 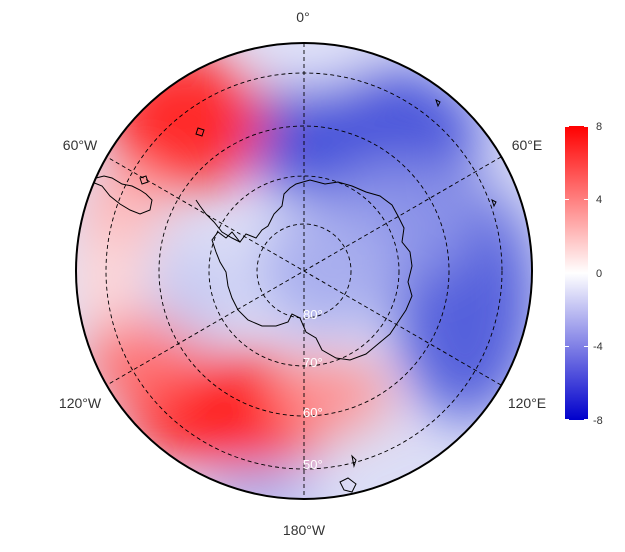 I want to click on colorbar-tick-neg4: -4, so click(x=598, y=347).